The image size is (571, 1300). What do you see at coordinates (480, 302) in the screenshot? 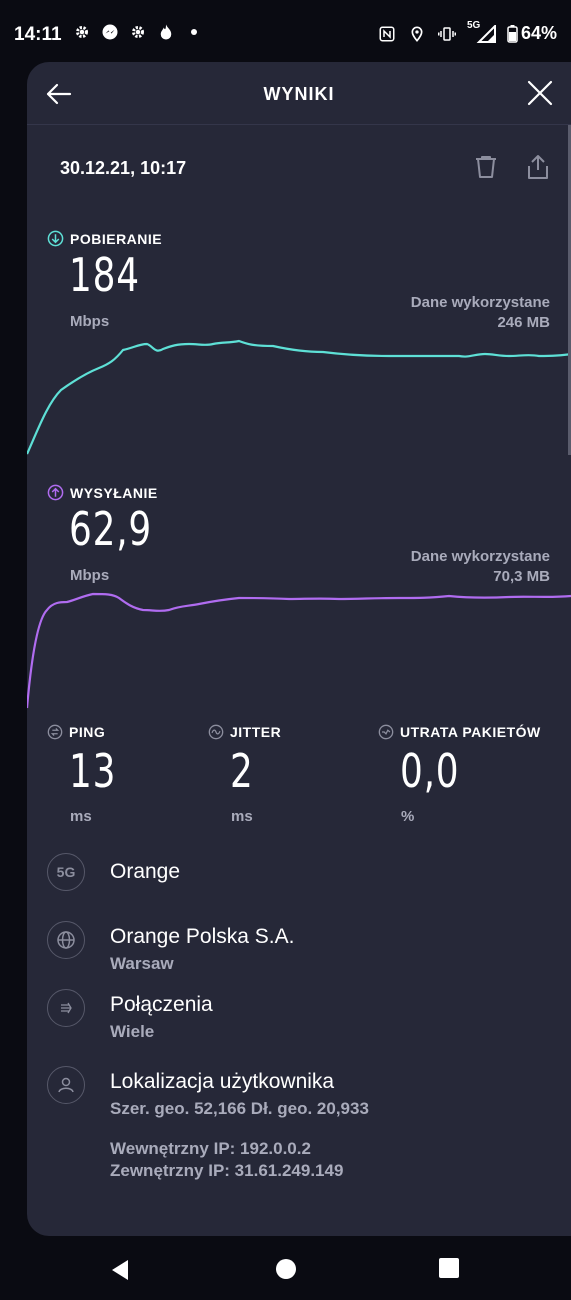
I see `download-data-used-label: Dane wykorzystane` at bounding box center [480, 302].